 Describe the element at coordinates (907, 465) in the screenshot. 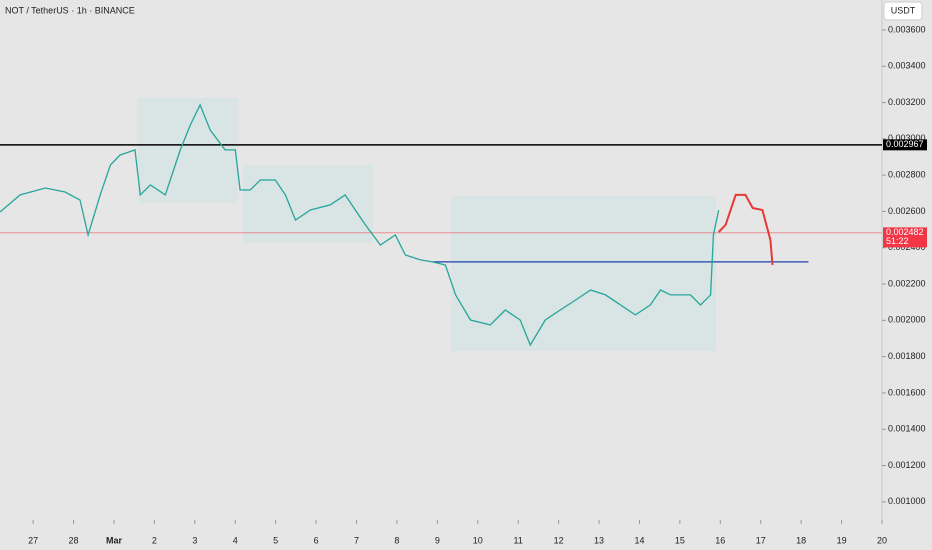

I see `y-tick-label: 0.001200` at that location.